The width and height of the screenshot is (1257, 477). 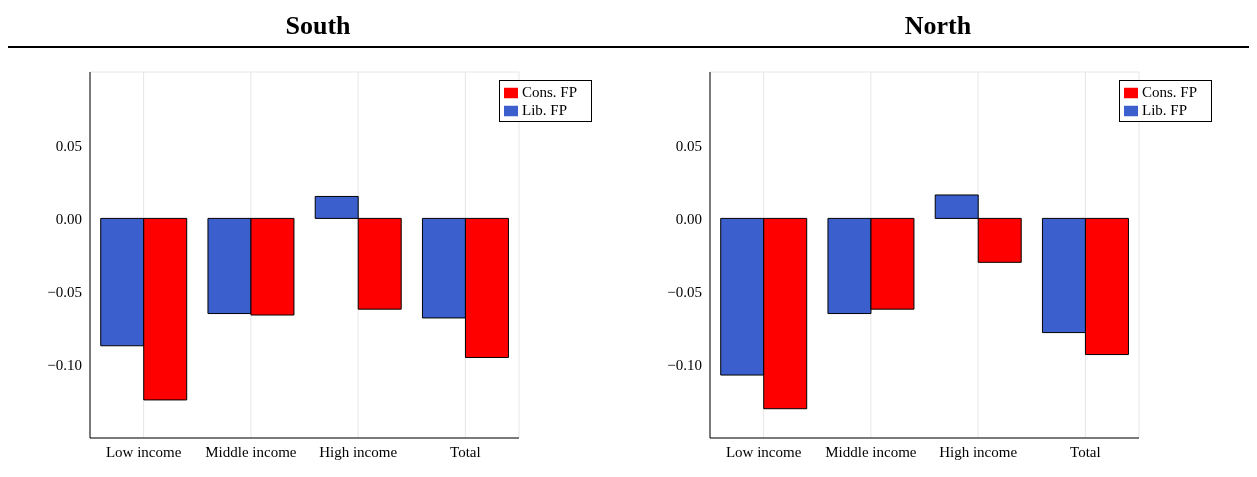 I want to click on chart-title: South, so click(x=318, y=26).